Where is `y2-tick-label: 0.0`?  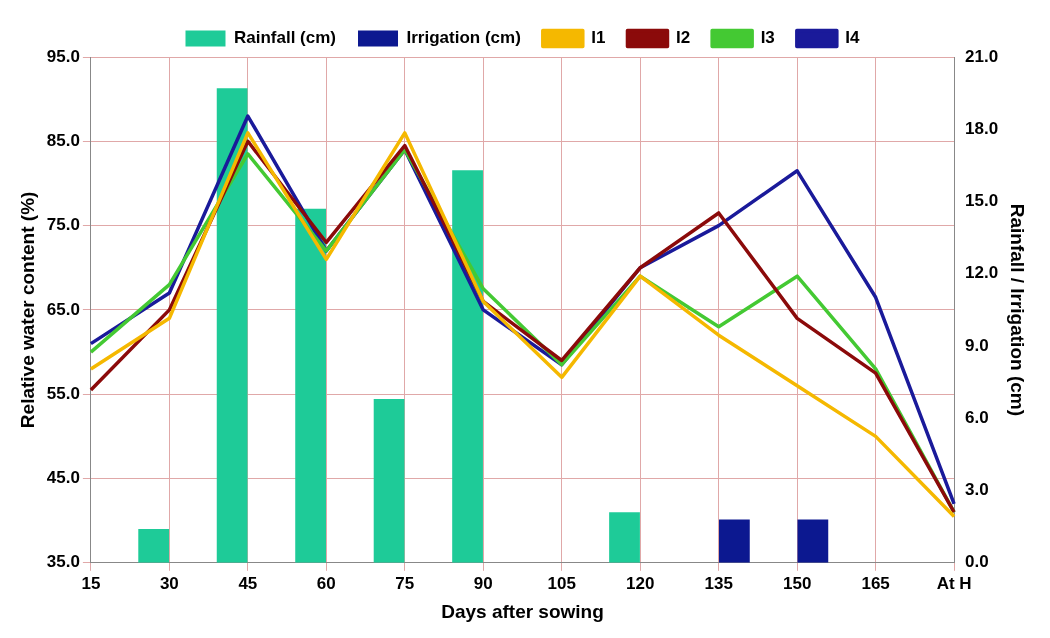 y2-tick-label: 0.0 is located at coordinates (977, 562).